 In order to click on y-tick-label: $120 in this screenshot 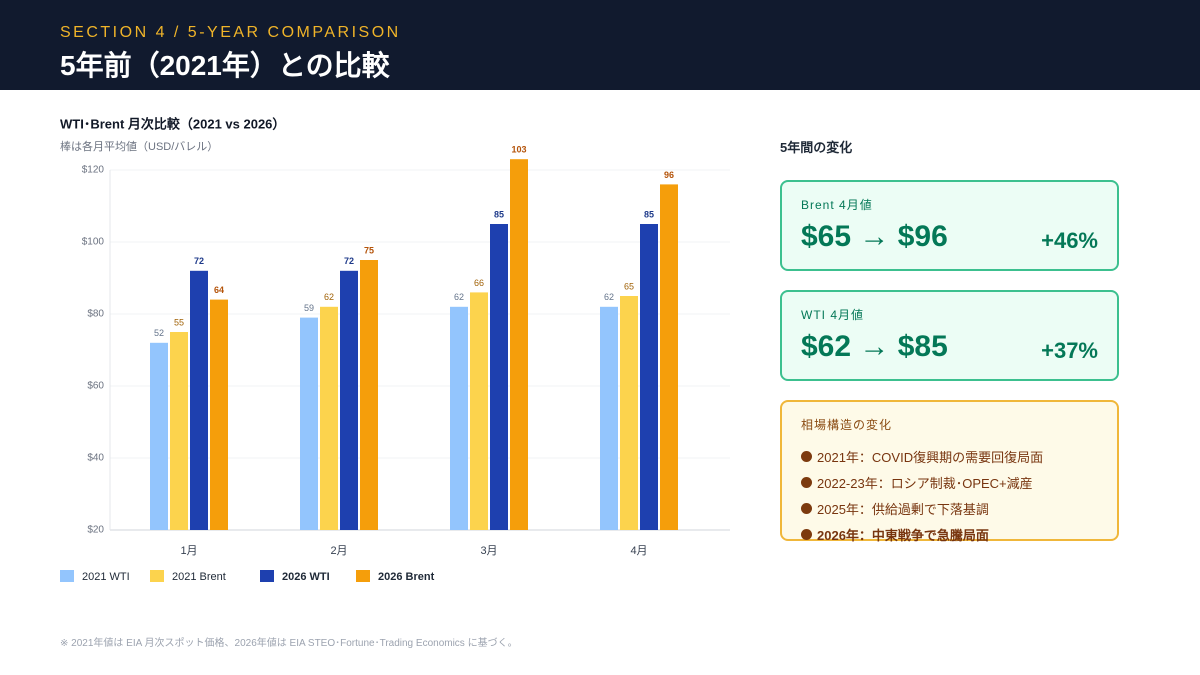, I will do `click(93, 170)`.